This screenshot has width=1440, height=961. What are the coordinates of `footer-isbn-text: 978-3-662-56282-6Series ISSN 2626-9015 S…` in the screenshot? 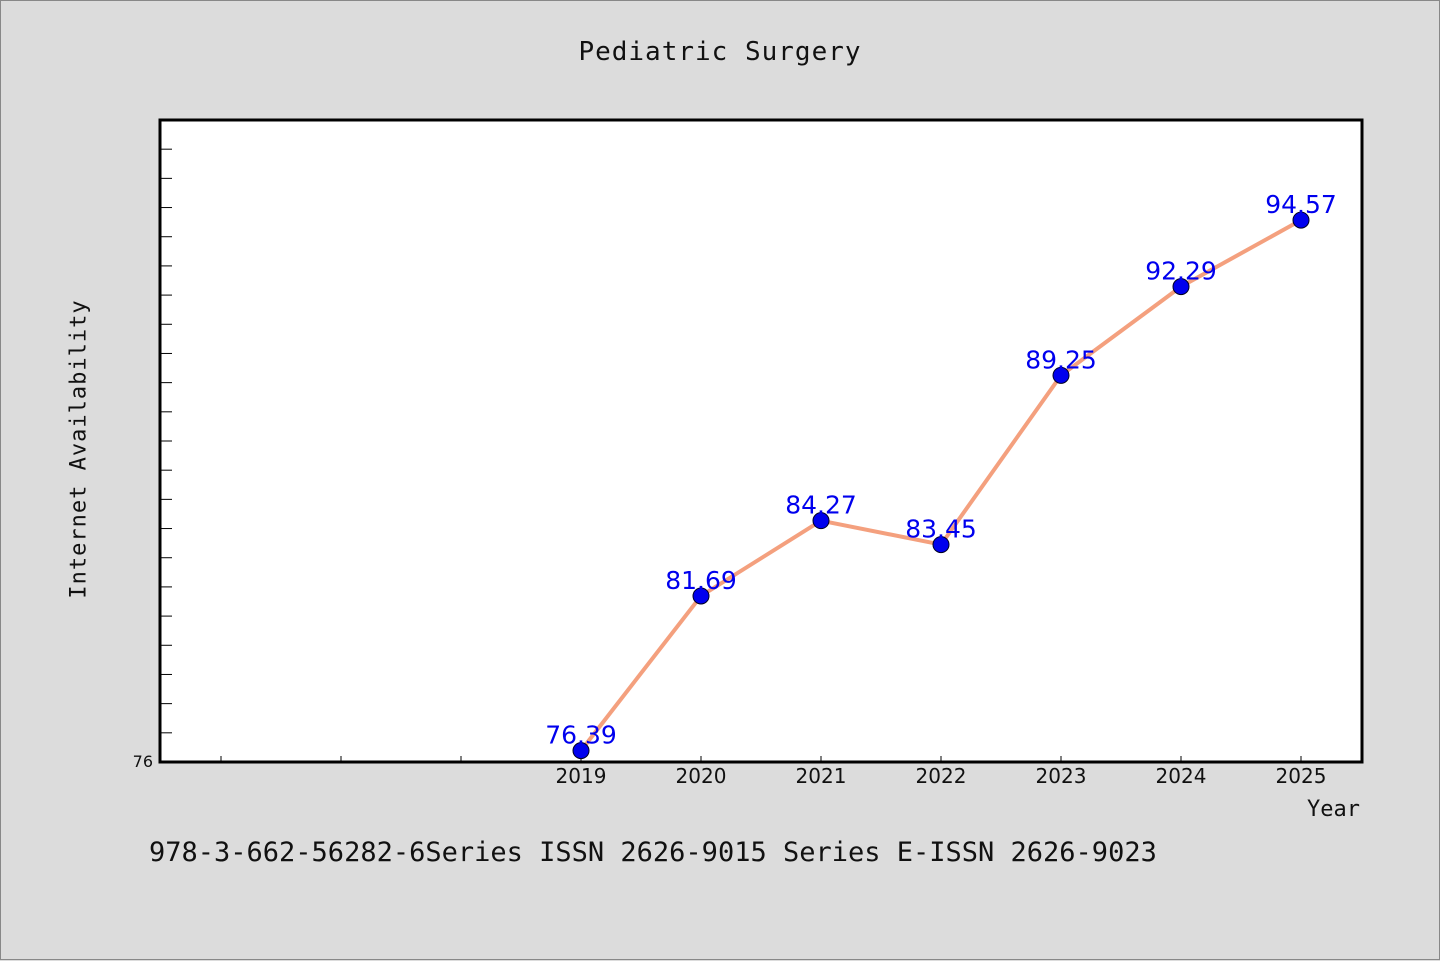 It's located at (653, 852).